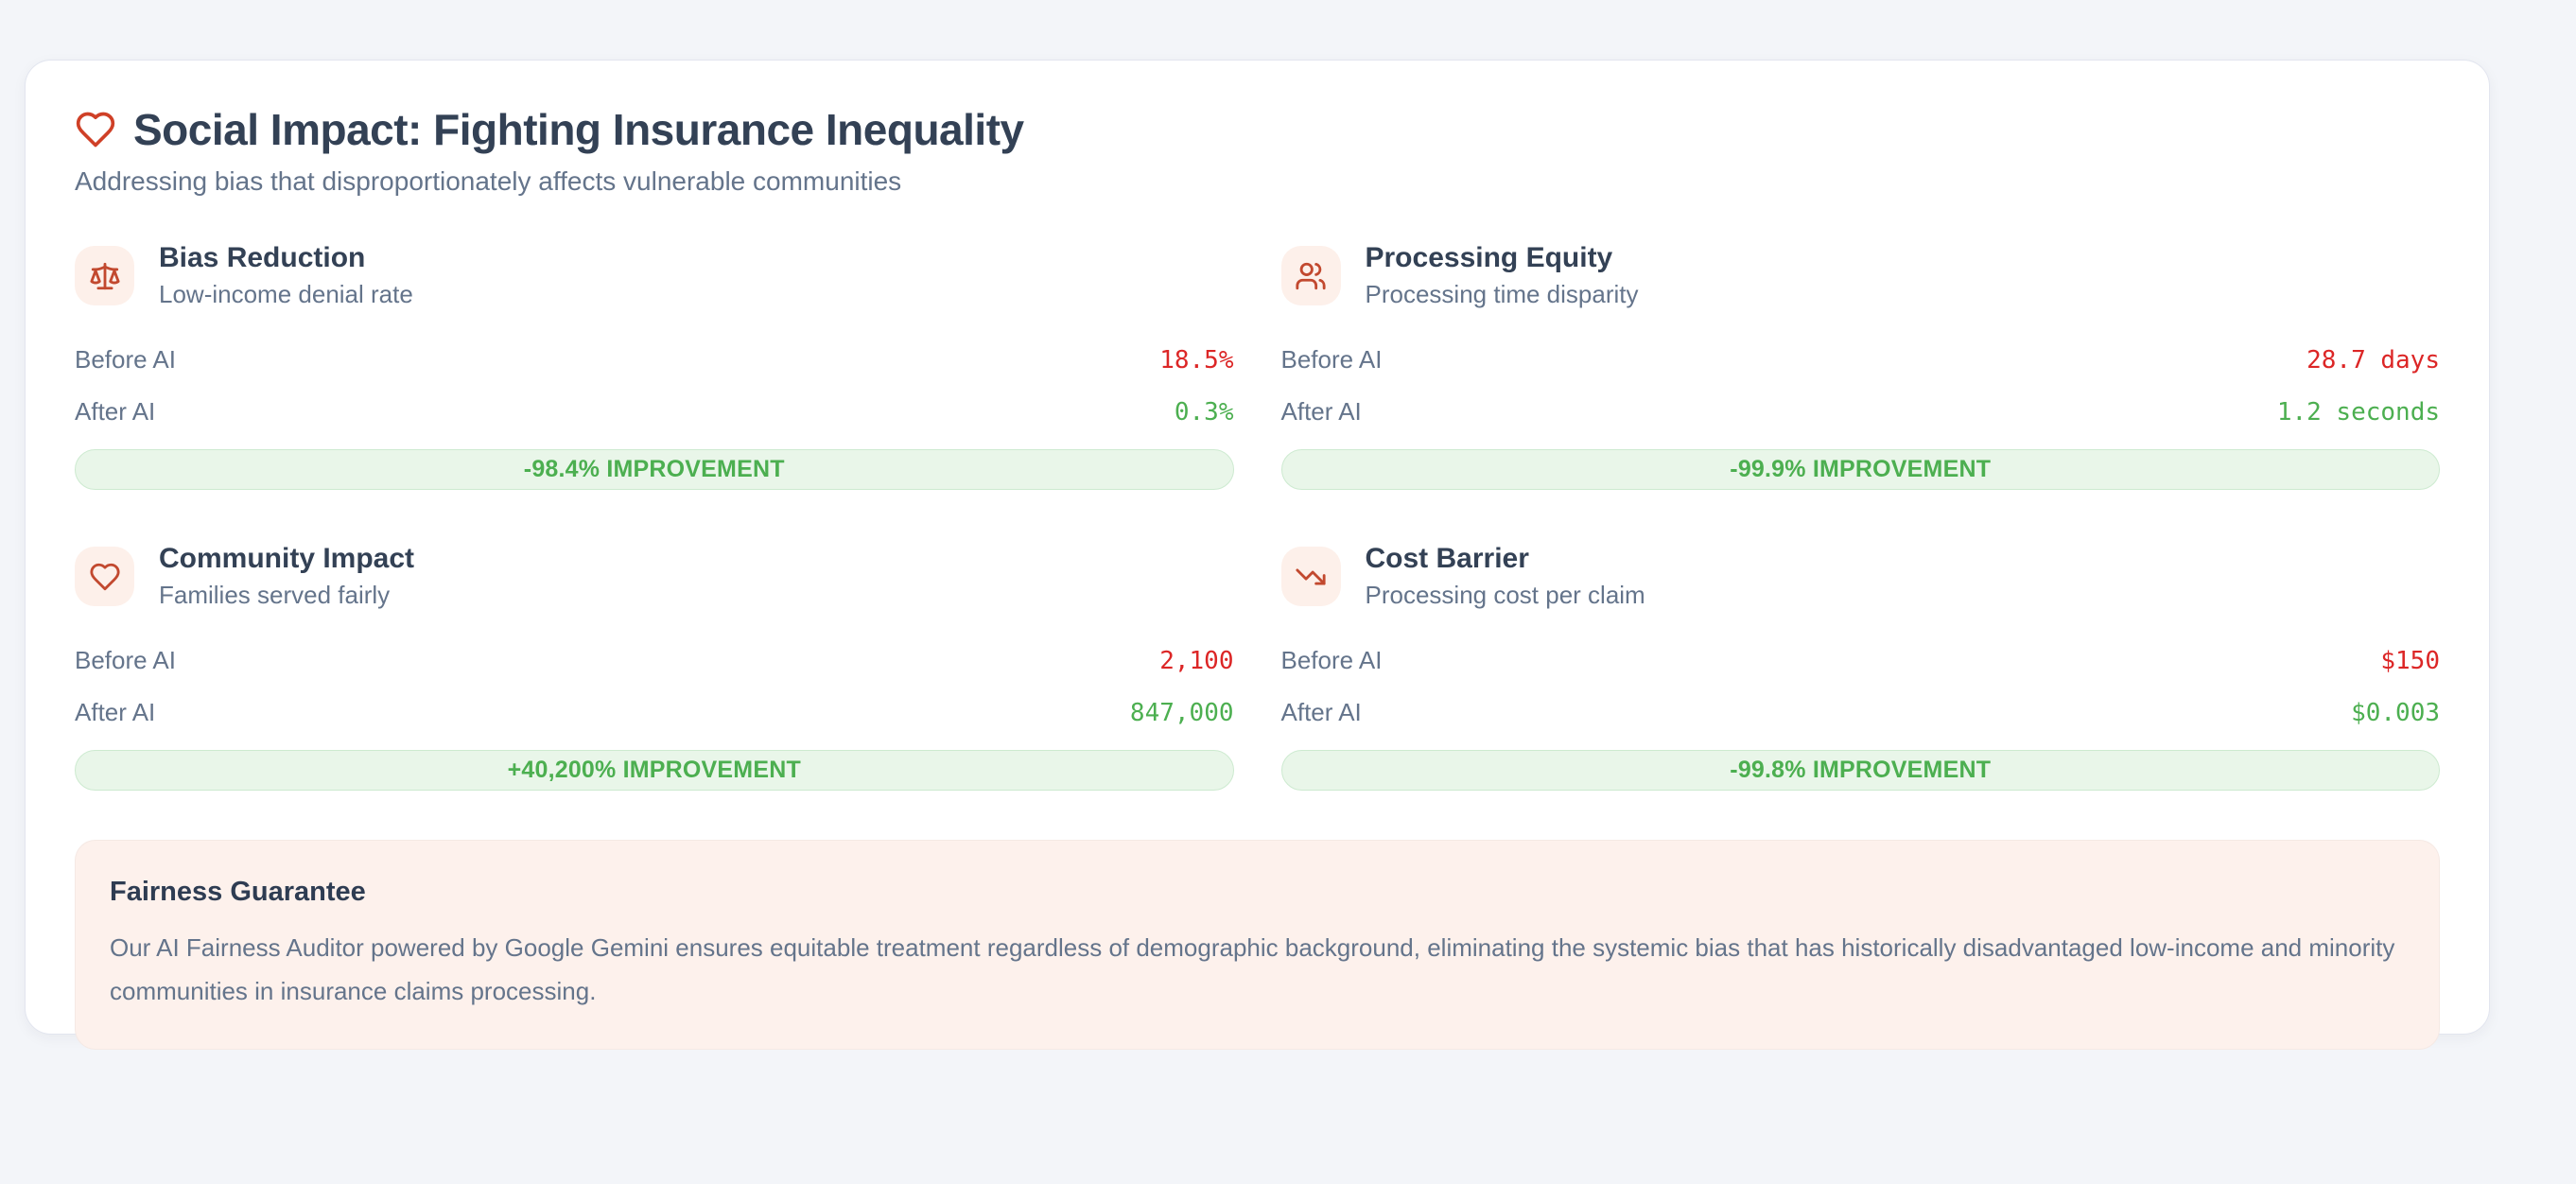 The width and height of the screenshot is (2576, 1184). What do you see at coordinates (238, 892) in the screenshot?
I see `fairness-title: Fairness Guarantee` at bounding box center [238, 892].